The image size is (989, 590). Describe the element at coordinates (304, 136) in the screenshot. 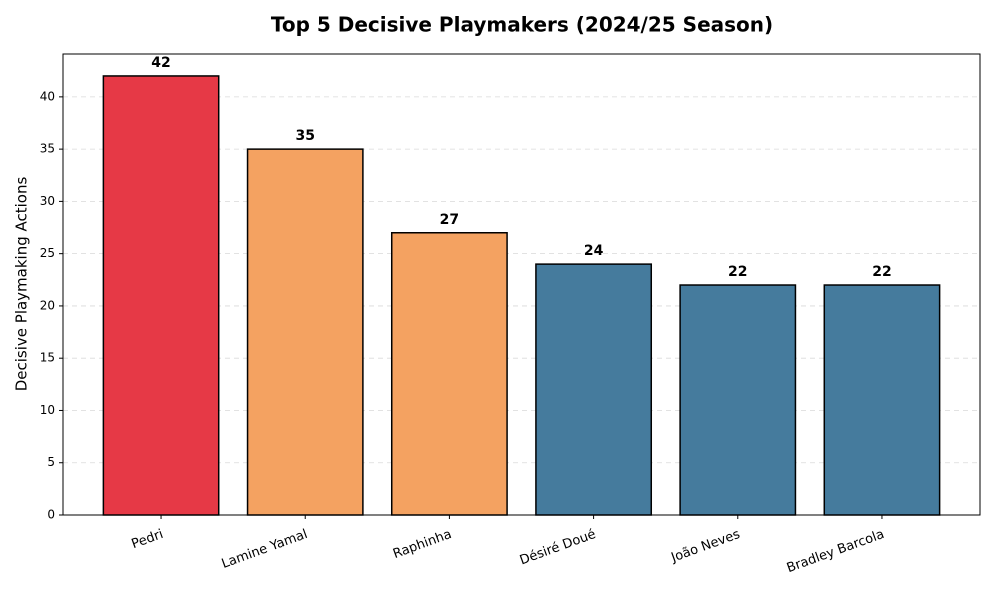

I see `value-label: 35` at that location.